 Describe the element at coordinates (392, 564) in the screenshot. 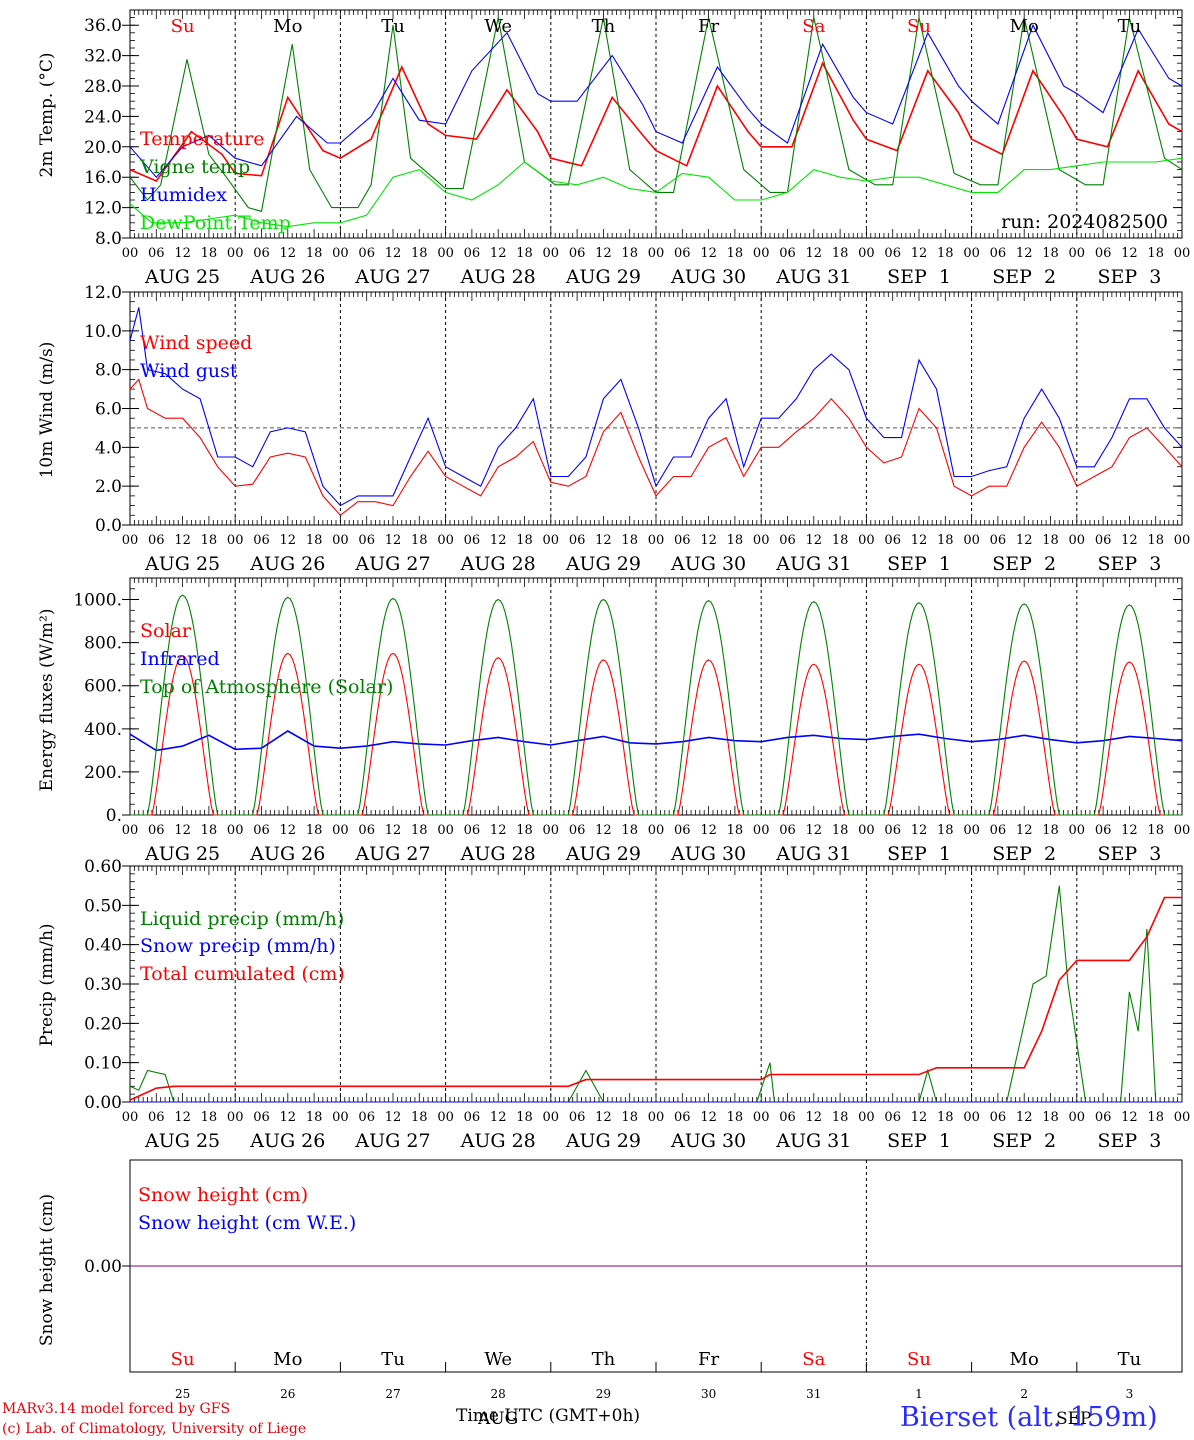

I see `date-label: AUG 27` at that location.